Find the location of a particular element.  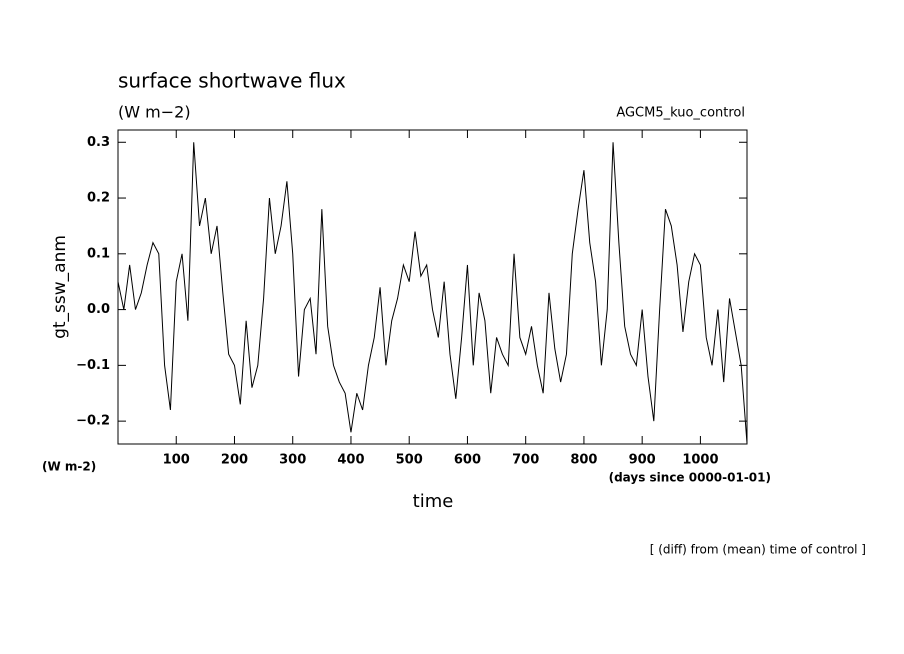

x-tick-label: 800 is located at coordinates (583, 460).